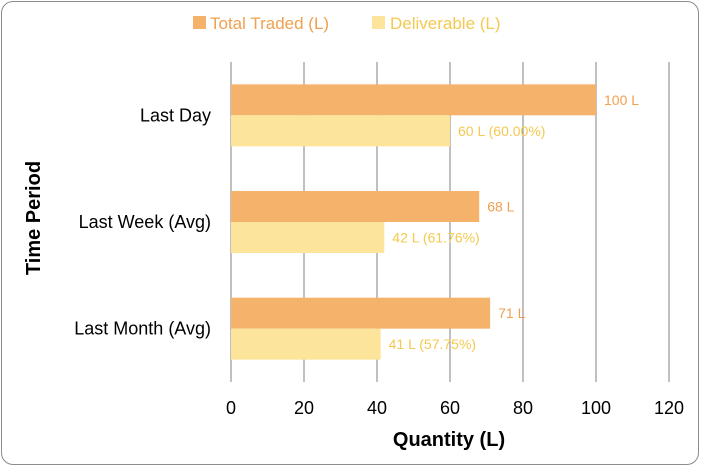 This screenshot has width=702, height=468. What do you see at coordinates (231, 408) in the screenshot?
I see `x-tick-label: 0` at bounding box center [231, 408].